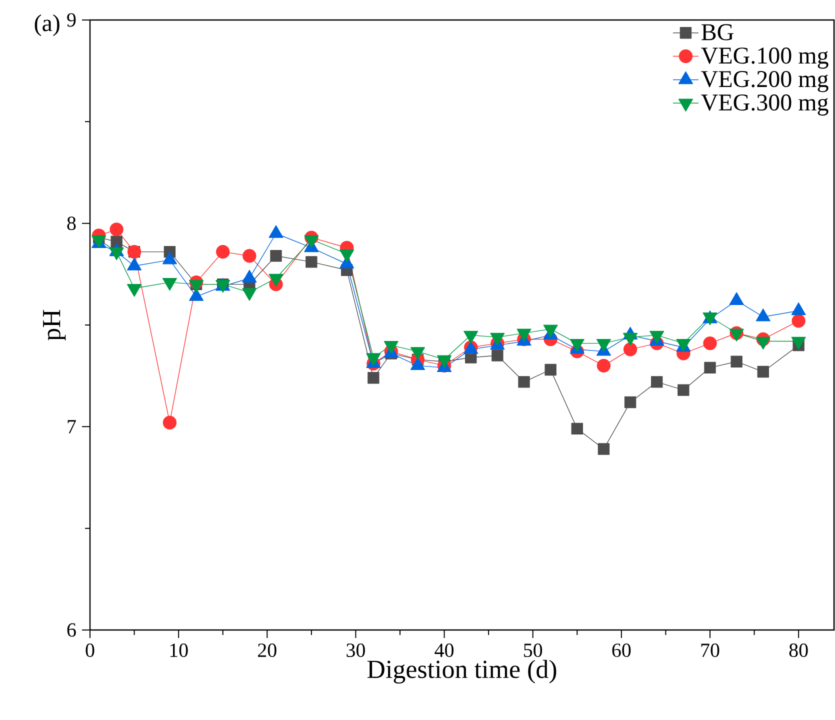 The image size is (835, 720). Describe the element at coordinates (461, 672) in the screenshot. I see `x-axis-title: Digestion time (d)` at that location.